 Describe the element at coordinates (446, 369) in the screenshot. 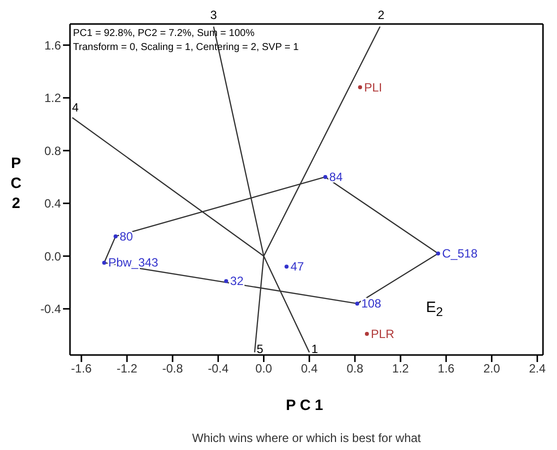

I see `x-tick-label: 1.6` at that location.